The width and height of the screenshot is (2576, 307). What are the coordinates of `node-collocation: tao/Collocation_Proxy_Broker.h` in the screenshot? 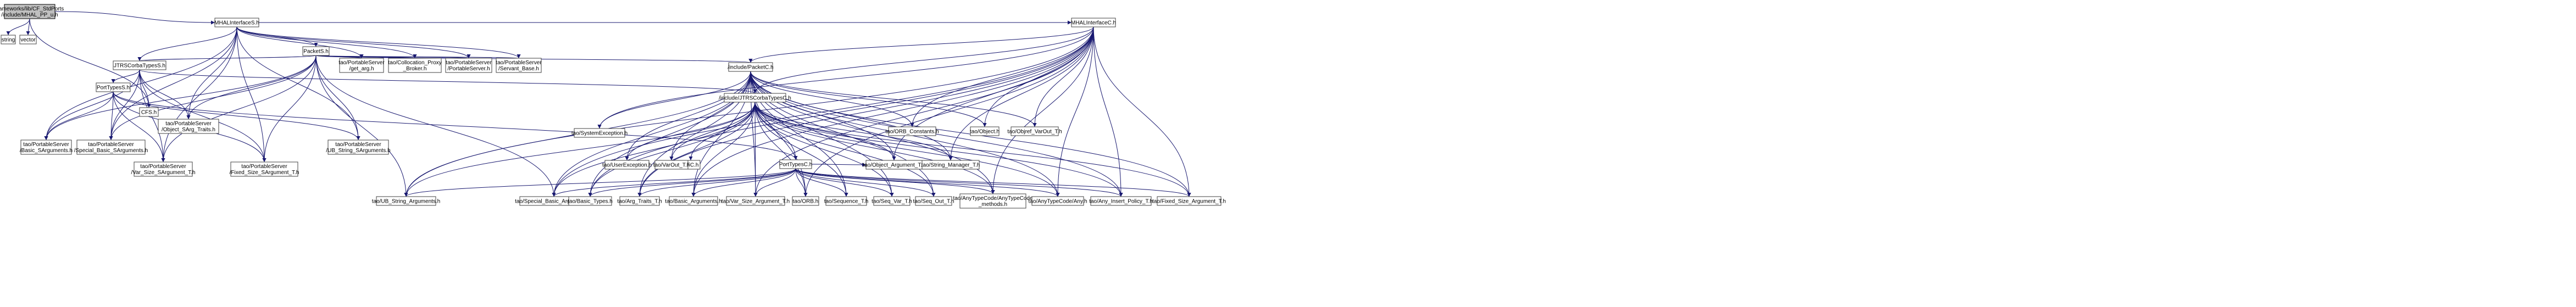 It's located at (415, 65).